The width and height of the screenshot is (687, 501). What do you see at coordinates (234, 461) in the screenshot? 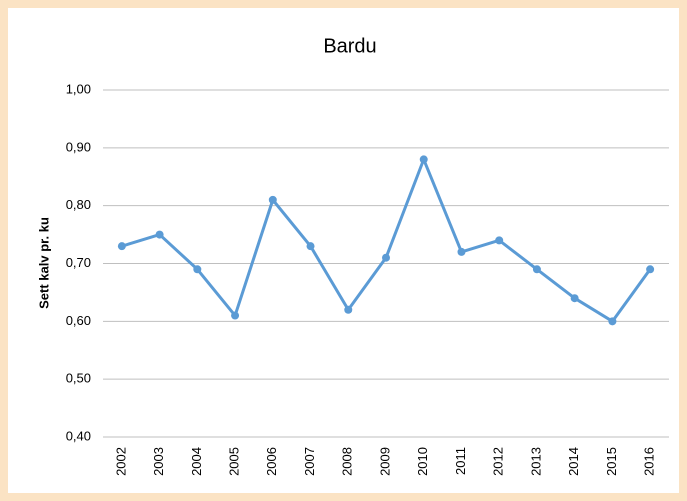
I see `x-tick-label: 2005` at bounding box center [234, 461].